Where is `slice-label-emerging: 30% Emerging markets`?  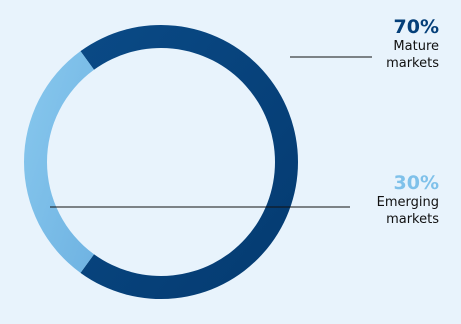 slice-label-emerging: 30% Emerging markets is located at coordinates (408, 200).